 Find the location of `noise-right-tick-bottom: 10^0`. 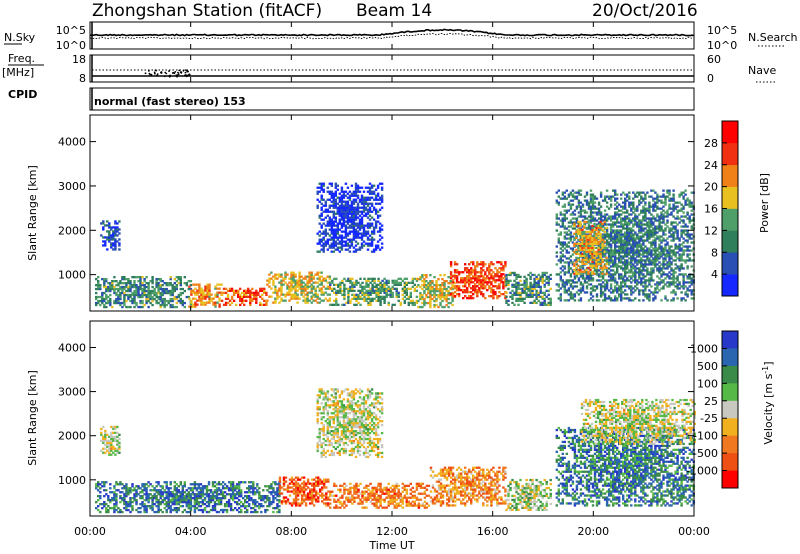

noise-right-tick-bottom: 10^0 is located at coordinates (722, 45).